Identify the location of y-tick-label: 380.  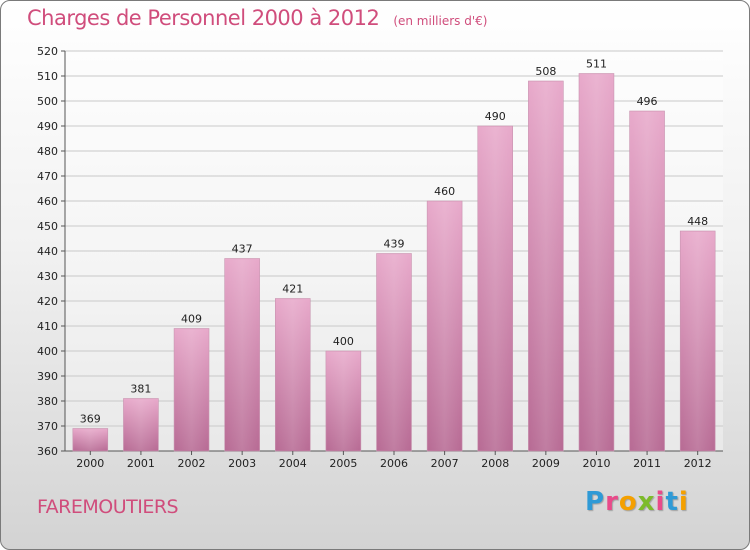
(47, 401).